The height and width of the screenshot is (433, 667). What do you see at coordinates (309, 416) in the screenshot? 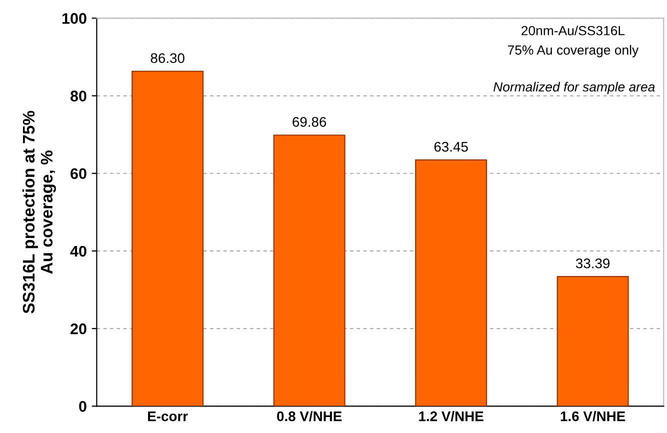
I see `x-tick-label: 0.8 V/NHE` at bounding box center [309, 416].